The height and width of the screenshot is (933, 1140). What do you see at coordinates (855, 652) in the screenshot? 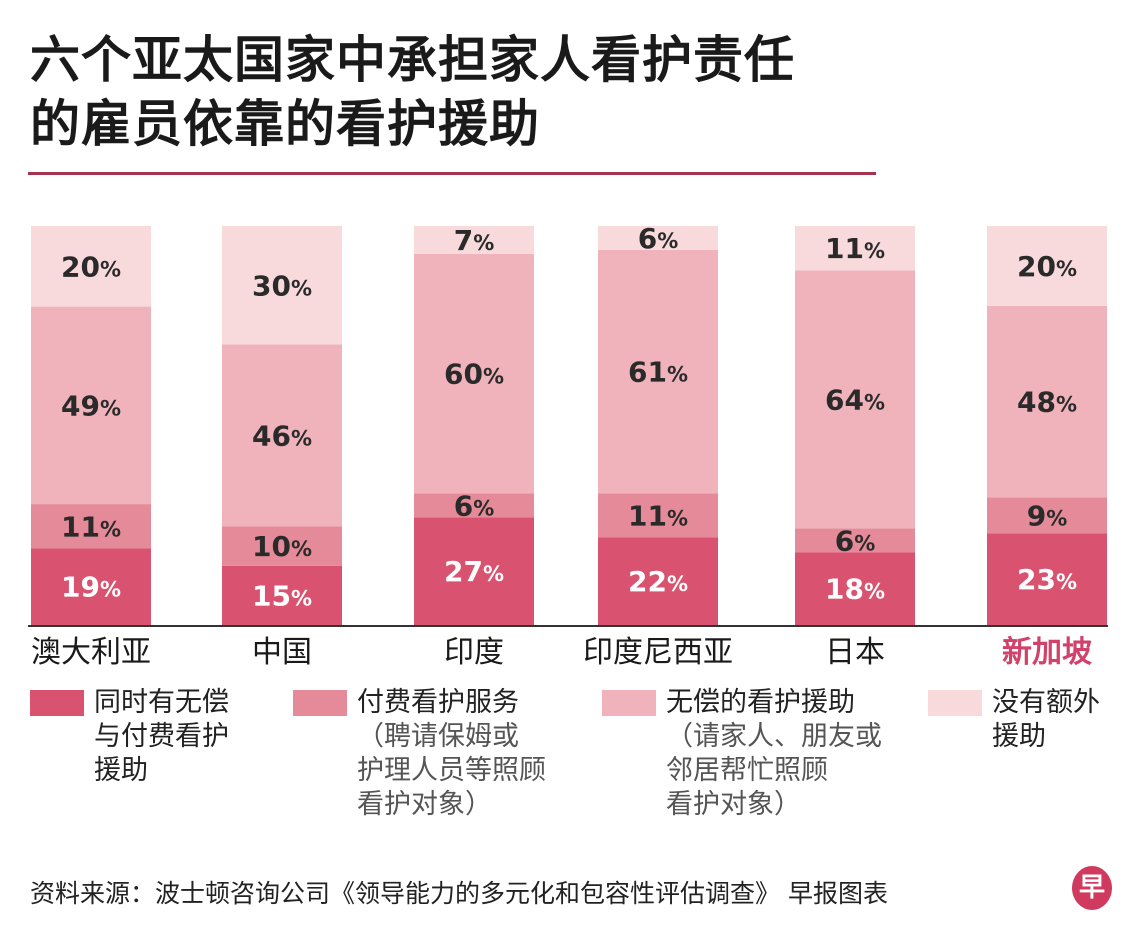
I see `category-label: 日本` at bounding box center [855, 652].